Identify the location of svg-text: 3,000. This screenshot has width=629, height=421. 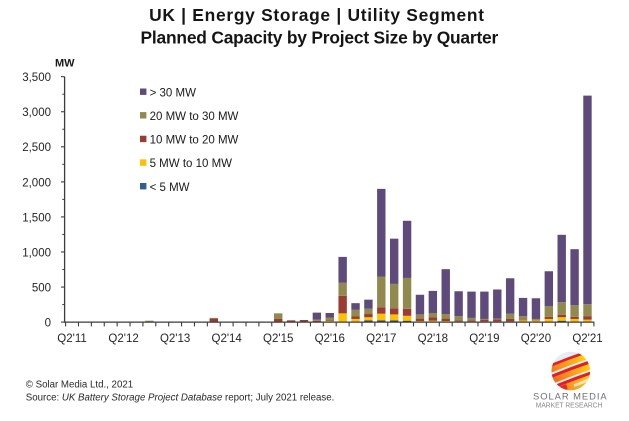
(36, 113).